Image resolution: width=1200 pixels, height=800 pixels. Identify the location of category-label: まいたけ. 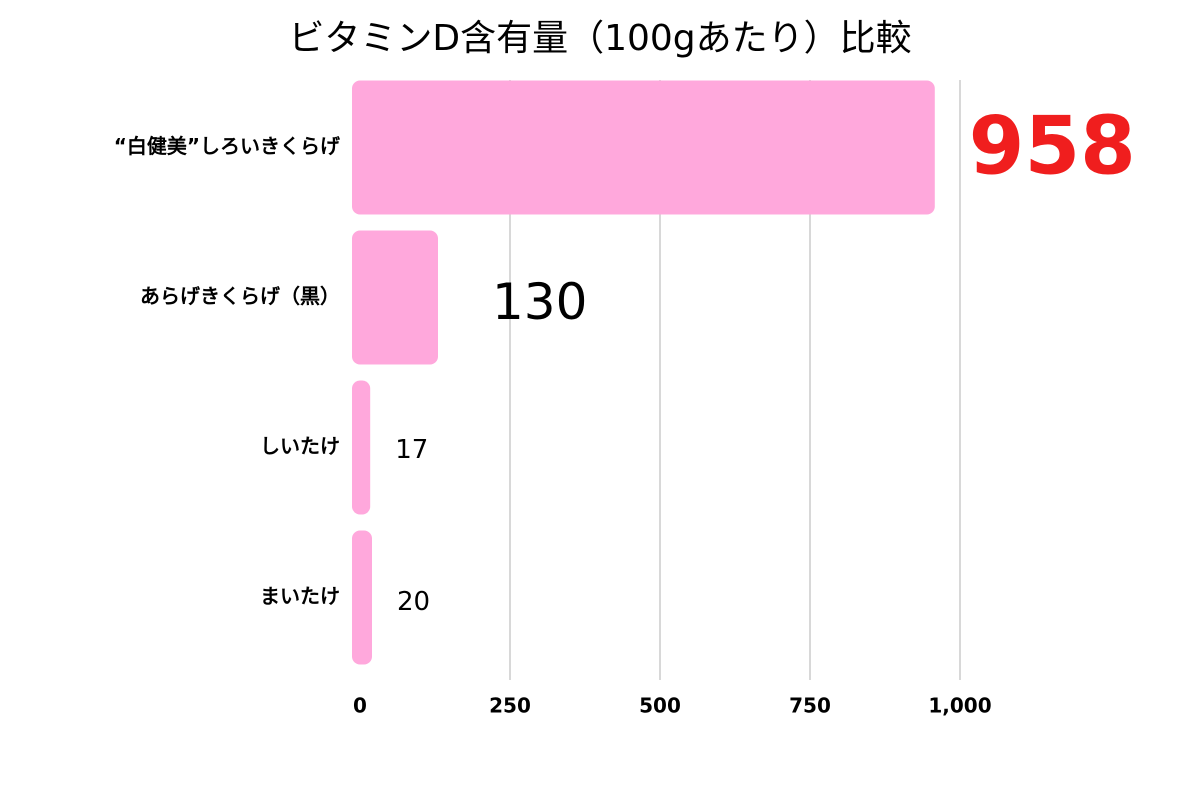
(300, 596).